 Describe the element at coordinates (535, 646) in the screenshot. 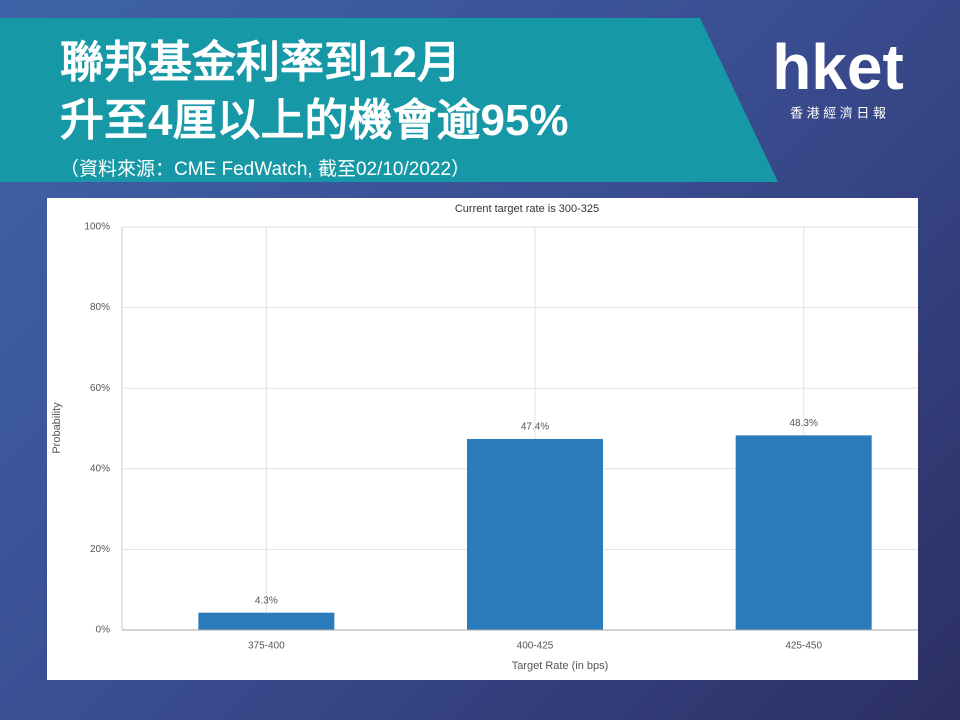

I see `x-tick-label: 400-425` at that location.